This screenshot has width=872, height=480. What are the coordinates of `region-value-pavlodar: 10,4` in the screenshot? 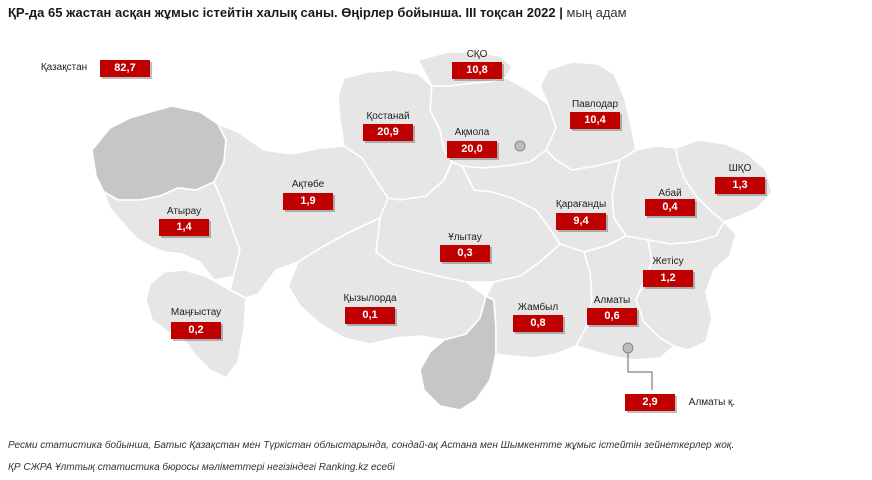 It's located at (595, 120).